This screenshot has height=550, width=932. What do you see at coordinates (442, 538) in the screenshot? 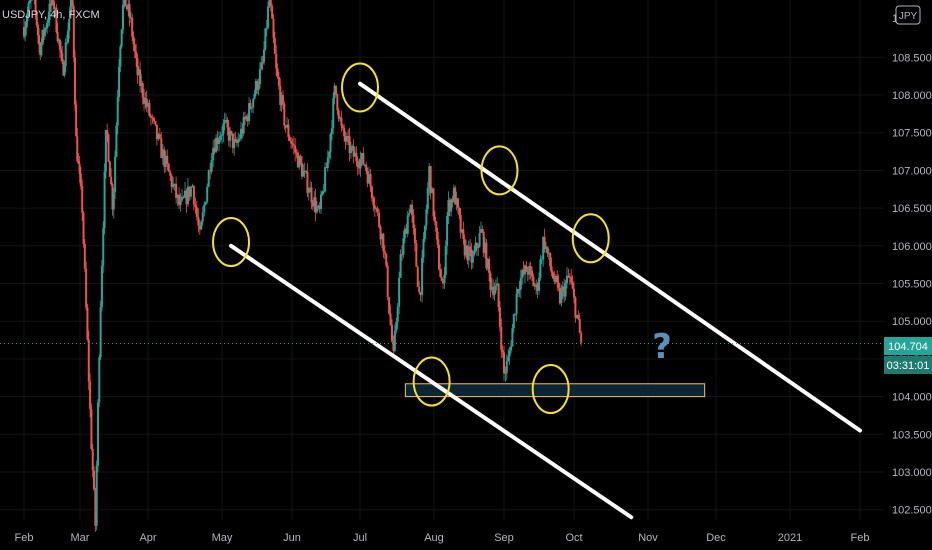
I see `time-axis: Feb Mar Apr May Jun Jul Aug Sep Oct Nov Dec 2021 Feb` at bounding box center [442, 538].